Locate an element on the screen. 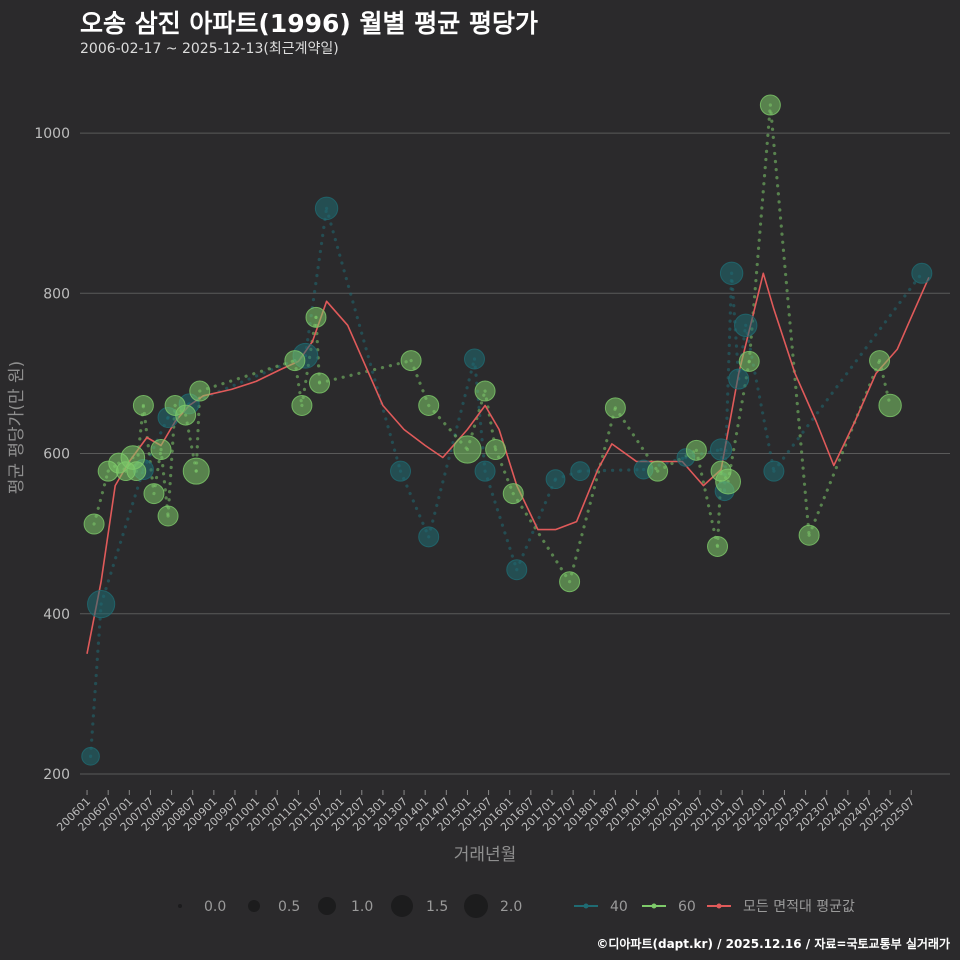 This screenshot has height=960, width=960. legend-dot-s60 is located at coordinates (654, 906).